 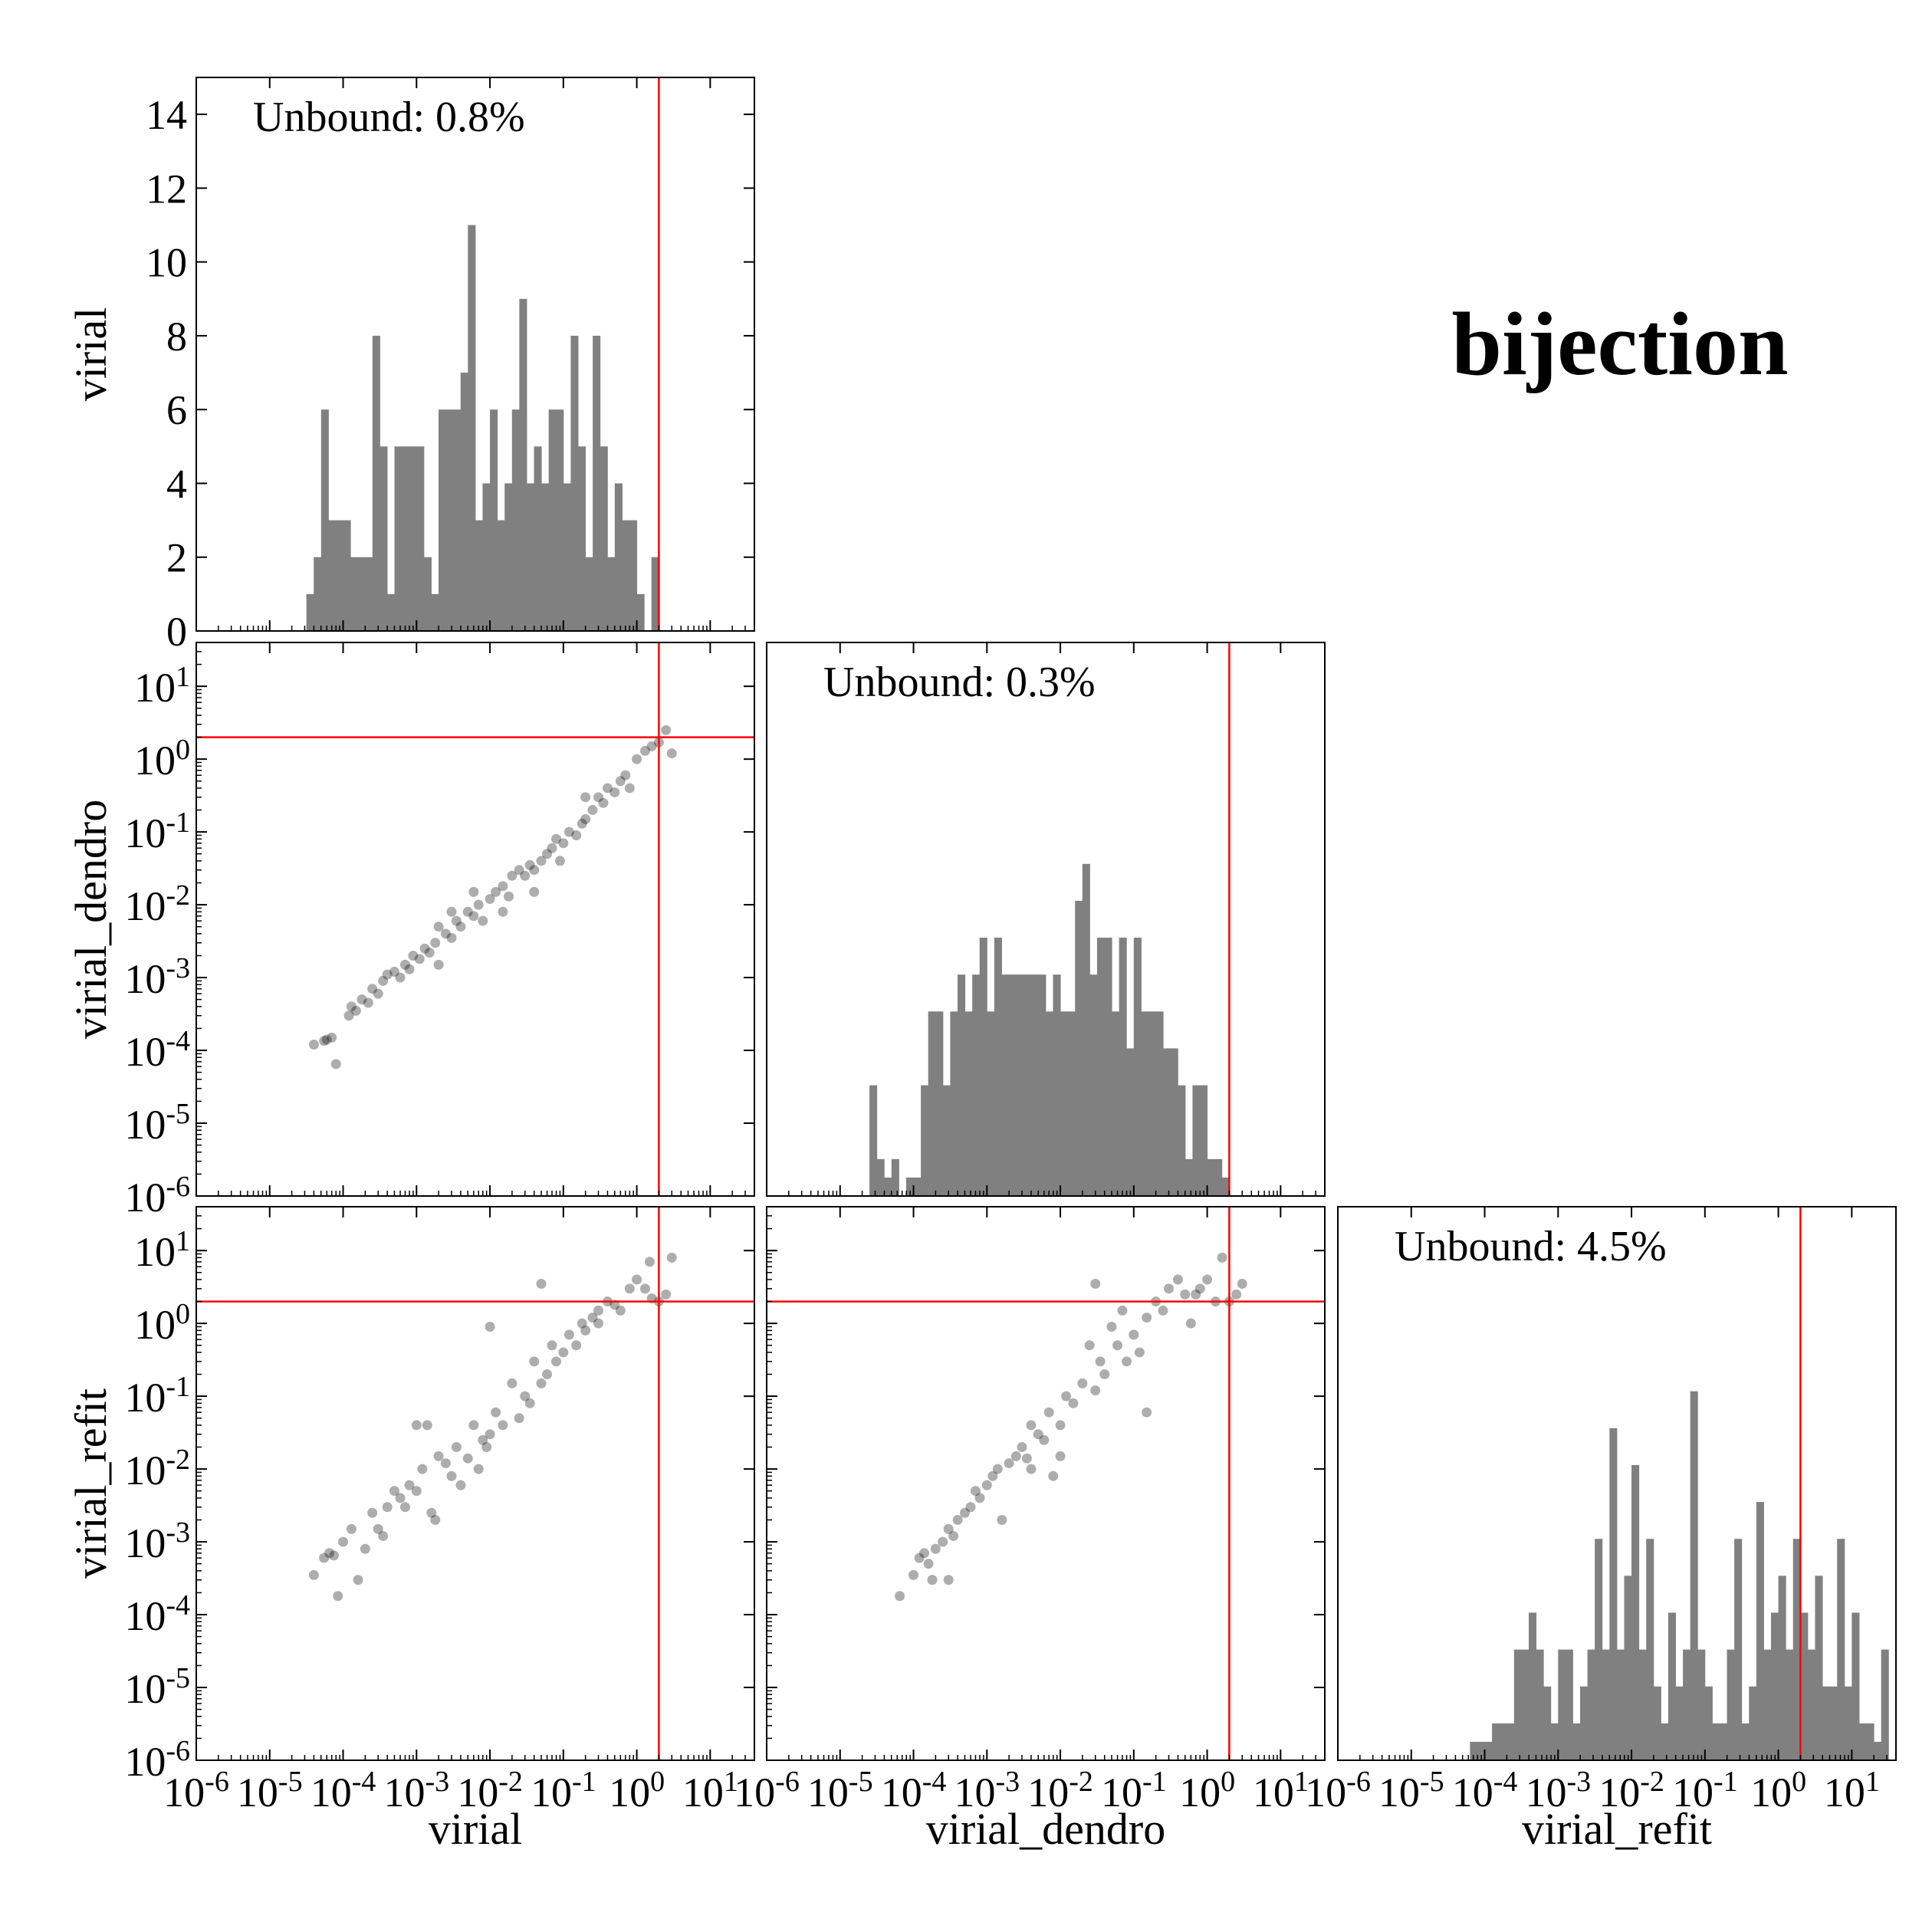 I want to click on scatter-virial-refit-vs-virial-dendro-xtick-label: 10⁻⁴, so click(x=914, y=1790).